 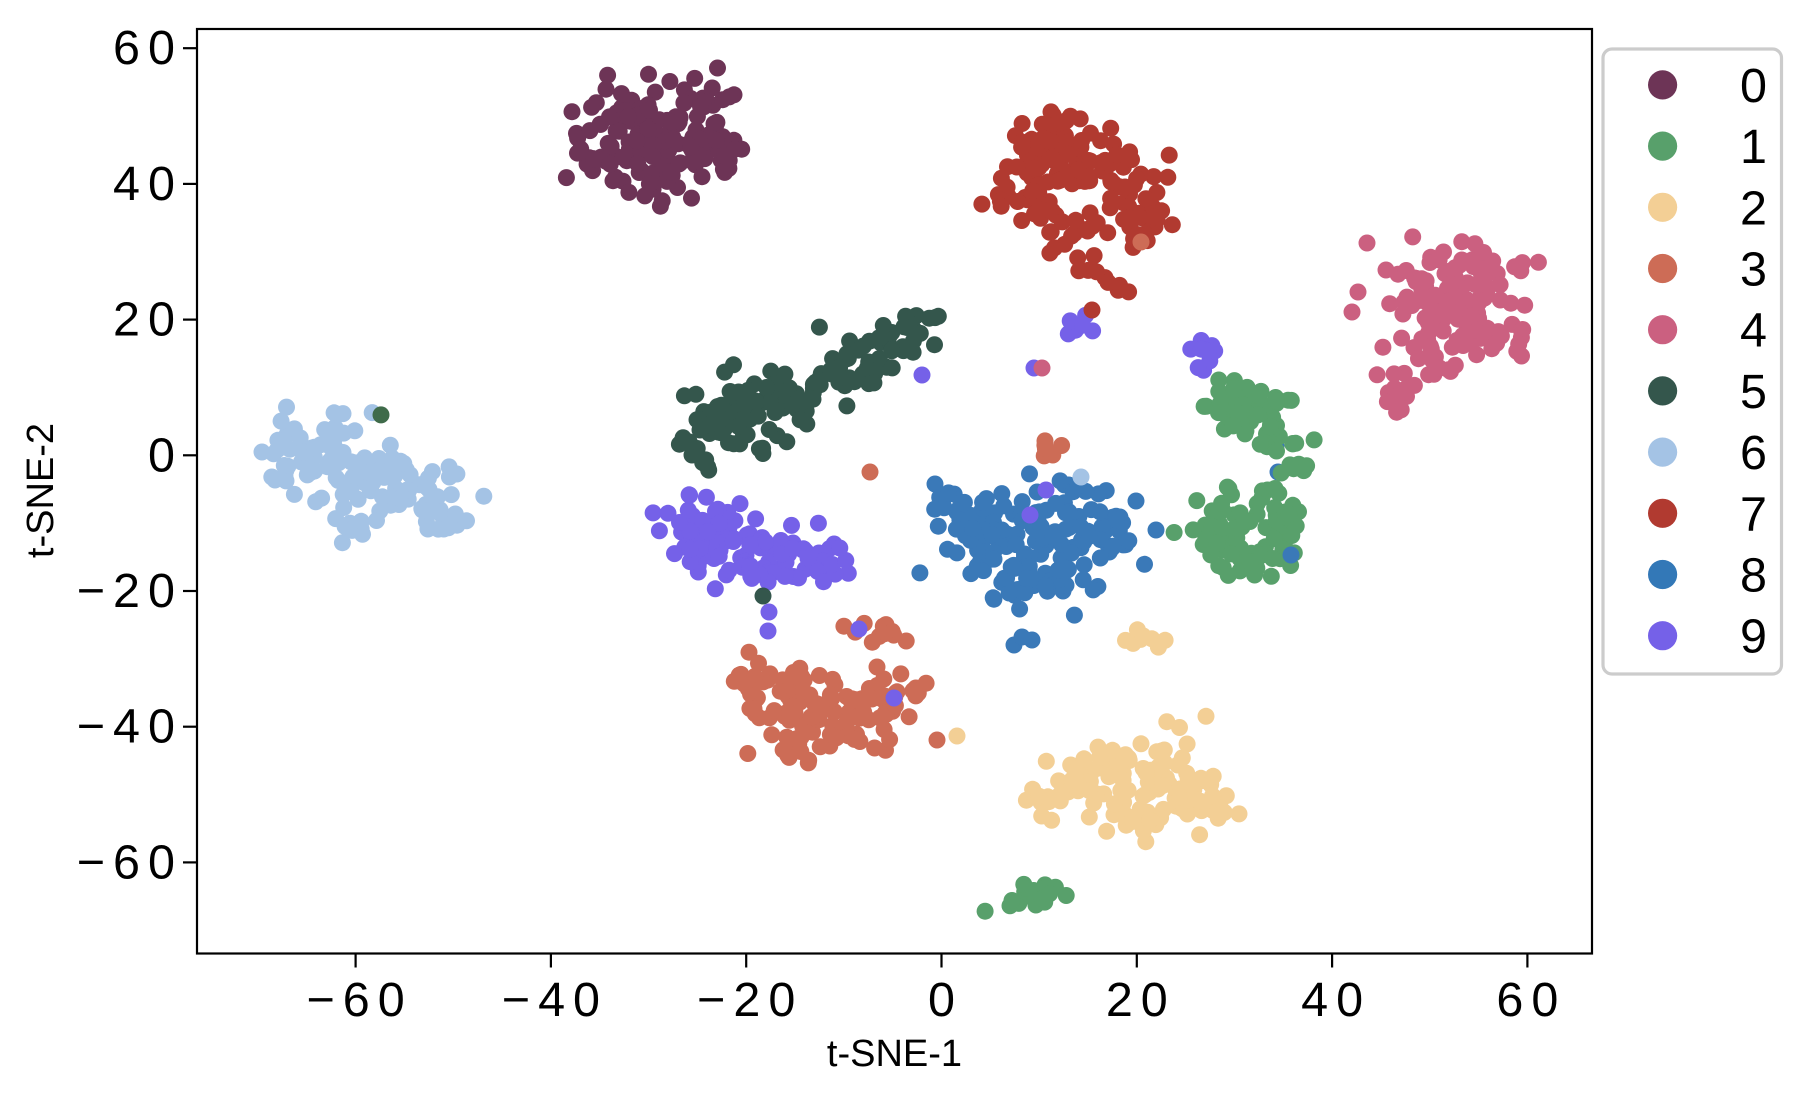 What do you see at coordinates (1753, 208) in the screenshot?
I see `svg-text: 2` at bounding box center [1753, 208].